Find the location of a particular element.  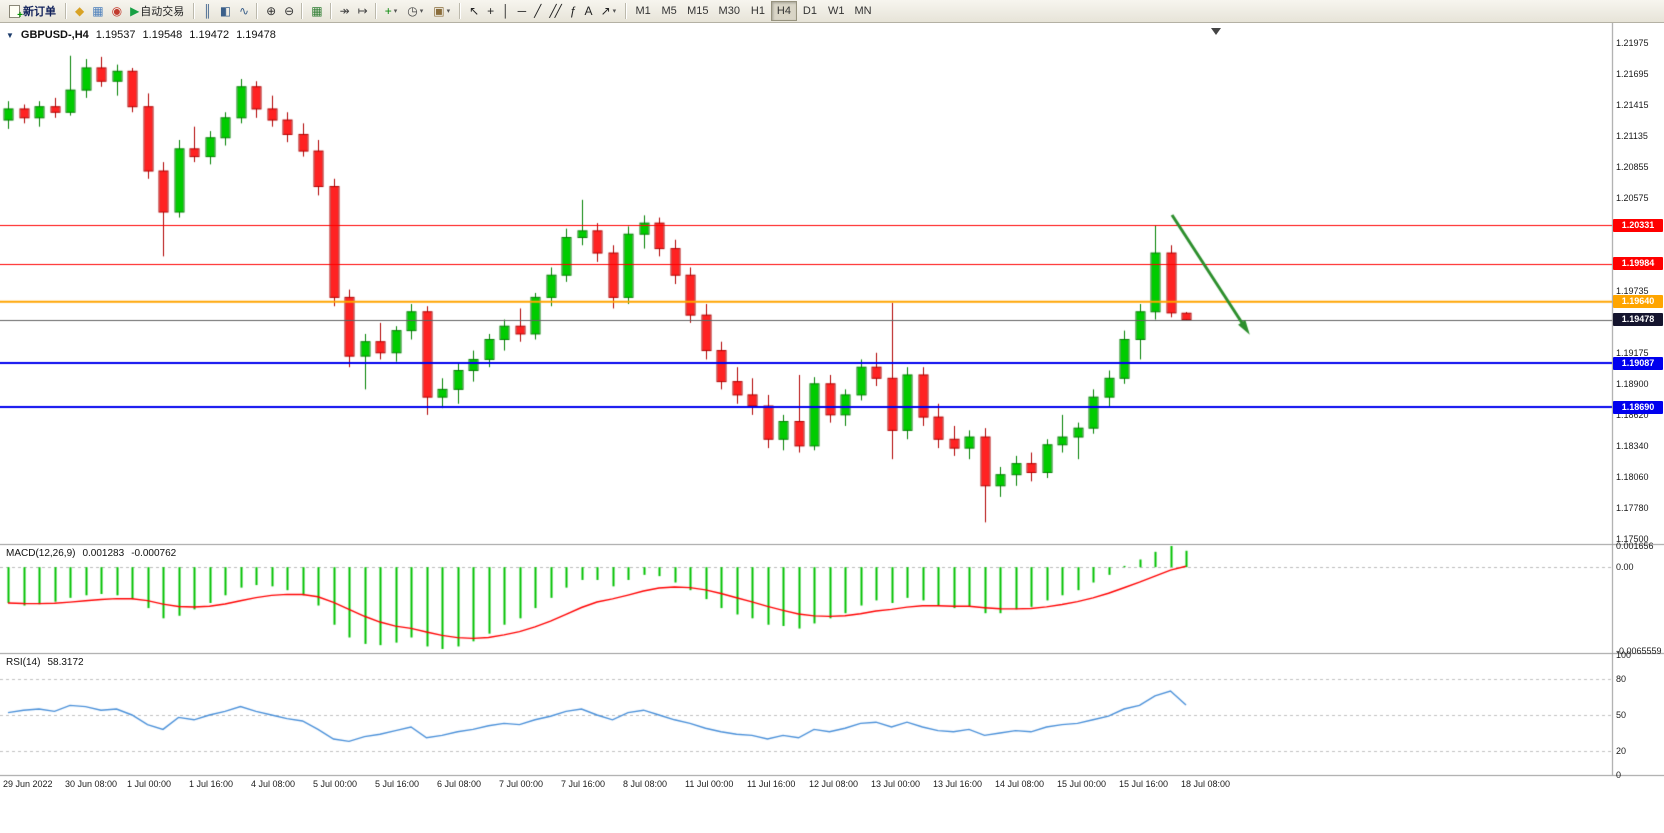

timeframe-m15: M15 is located at coordinates (697, 11).